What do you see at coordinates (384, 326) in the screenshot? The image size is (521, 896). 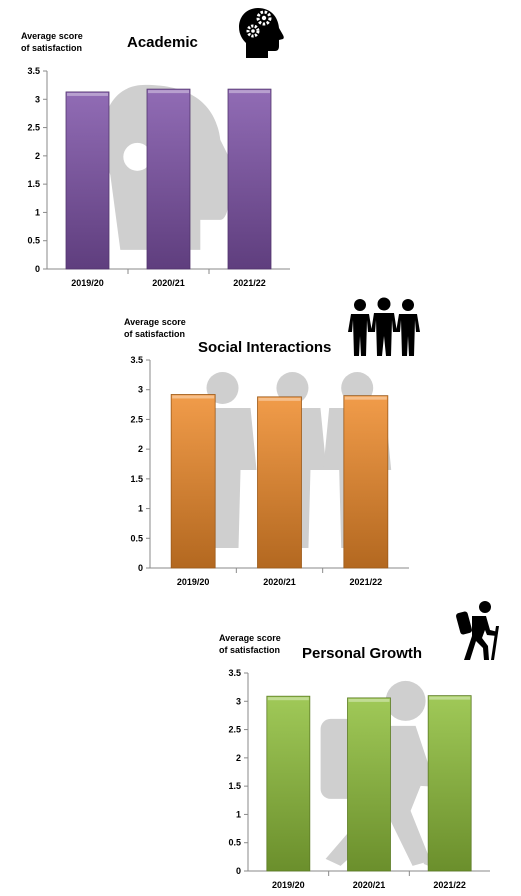 I see `group-of-people-icon` at bounding box center [384, 326].